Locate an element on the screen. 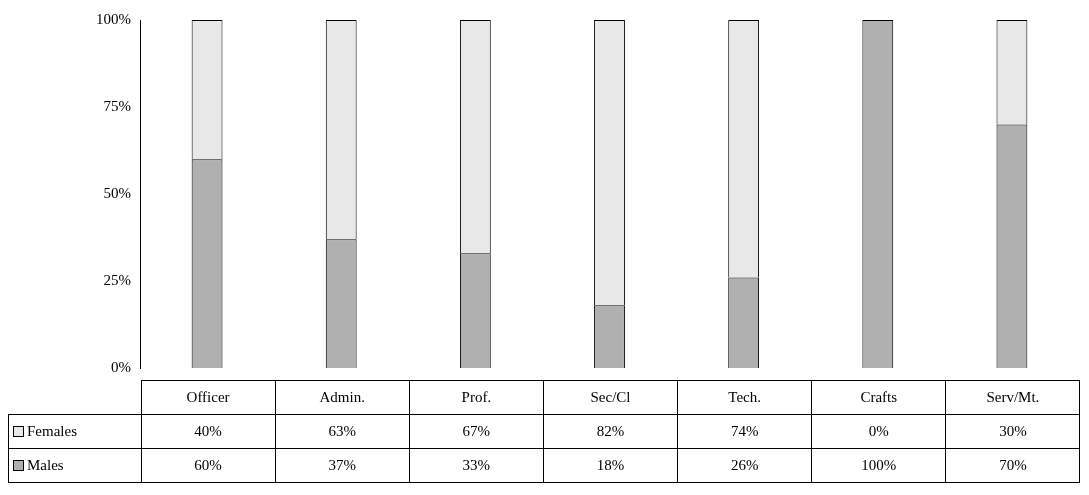 The width and height of the screenshot is (1089, 495). data-label: 26% is located at coordinates (744, 465).